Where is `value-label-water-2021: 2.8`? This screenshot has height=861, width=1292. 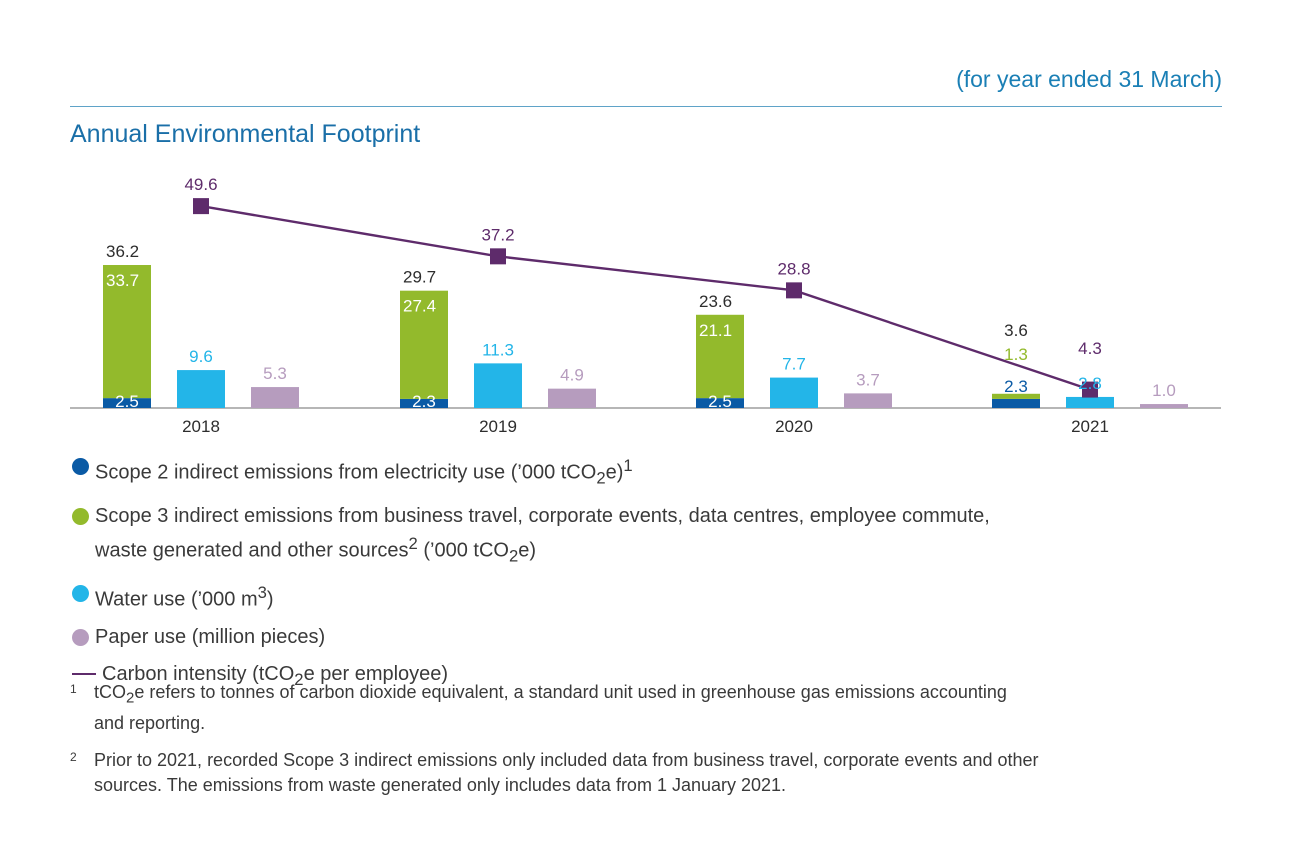 value-label-water-2021: 2.8 is located at coordinates (1090, 383).